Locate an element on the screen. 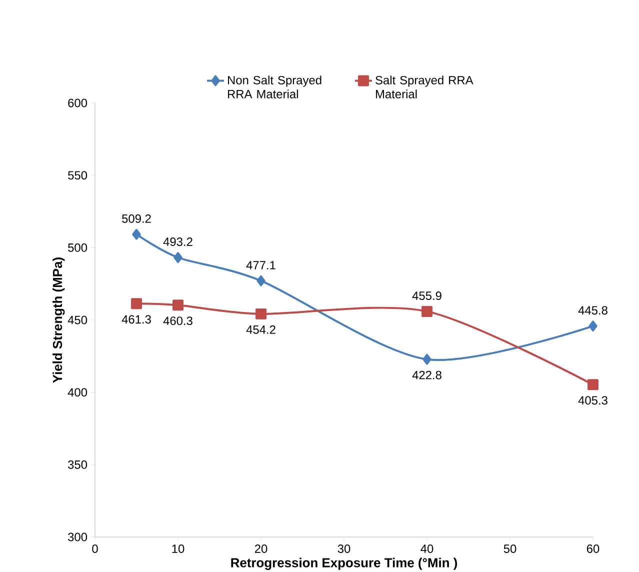  data-label: 422.8 is located at coordinates (427, 375).